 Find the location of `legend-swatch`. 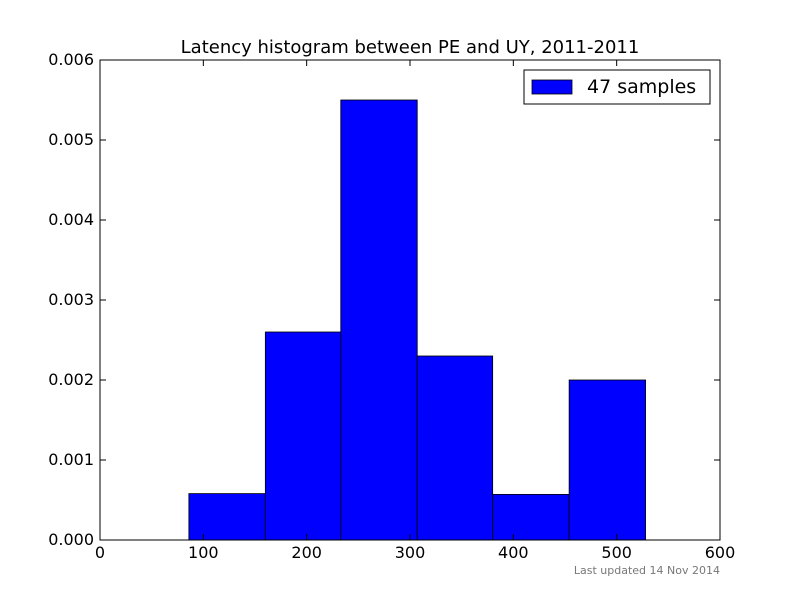

legend-swatch is located at coordinates (552, 87).